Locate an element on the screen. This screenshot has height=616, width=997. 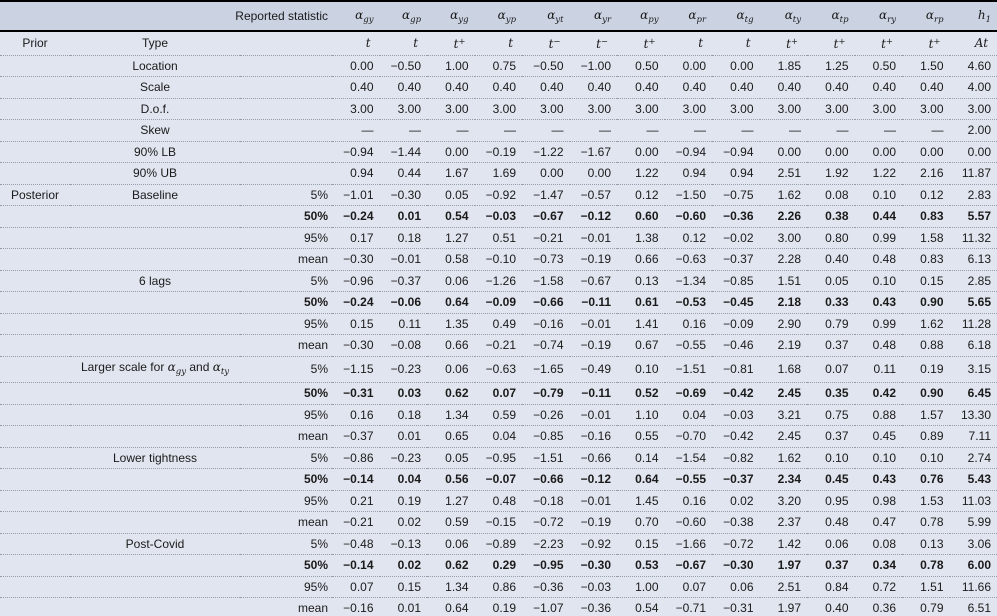
value-cell: 0.99 is located at coordinates (878, 238).